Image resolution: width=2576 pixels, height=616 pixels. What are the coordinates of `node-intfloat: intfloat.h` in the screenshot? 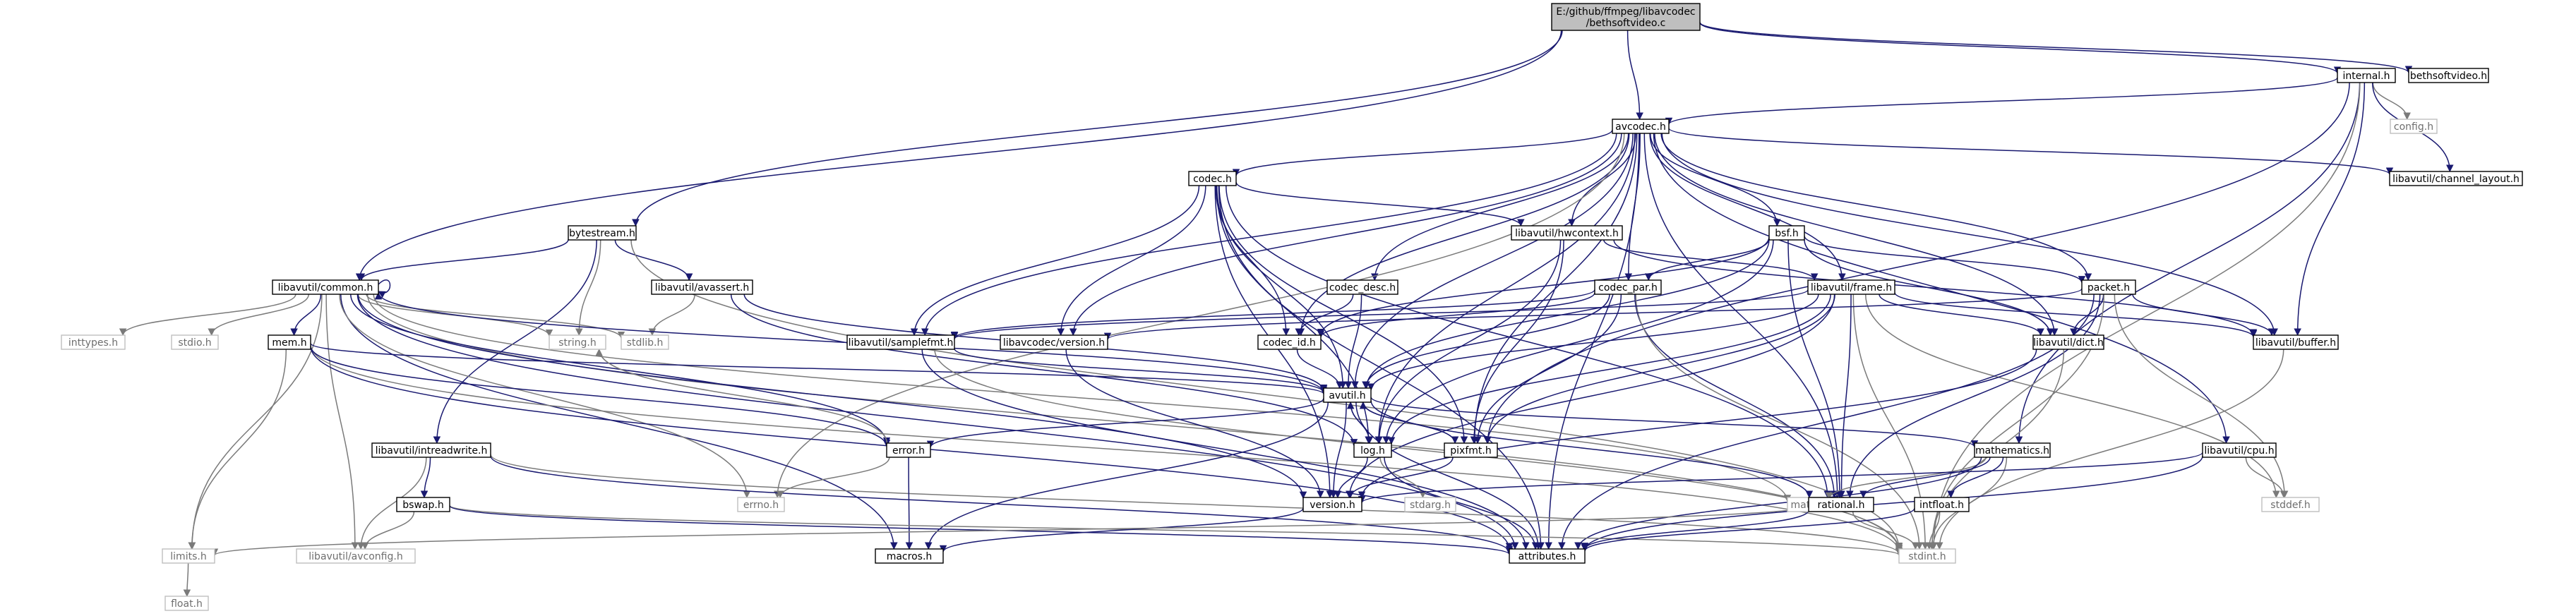 It's located at (1942, 504).